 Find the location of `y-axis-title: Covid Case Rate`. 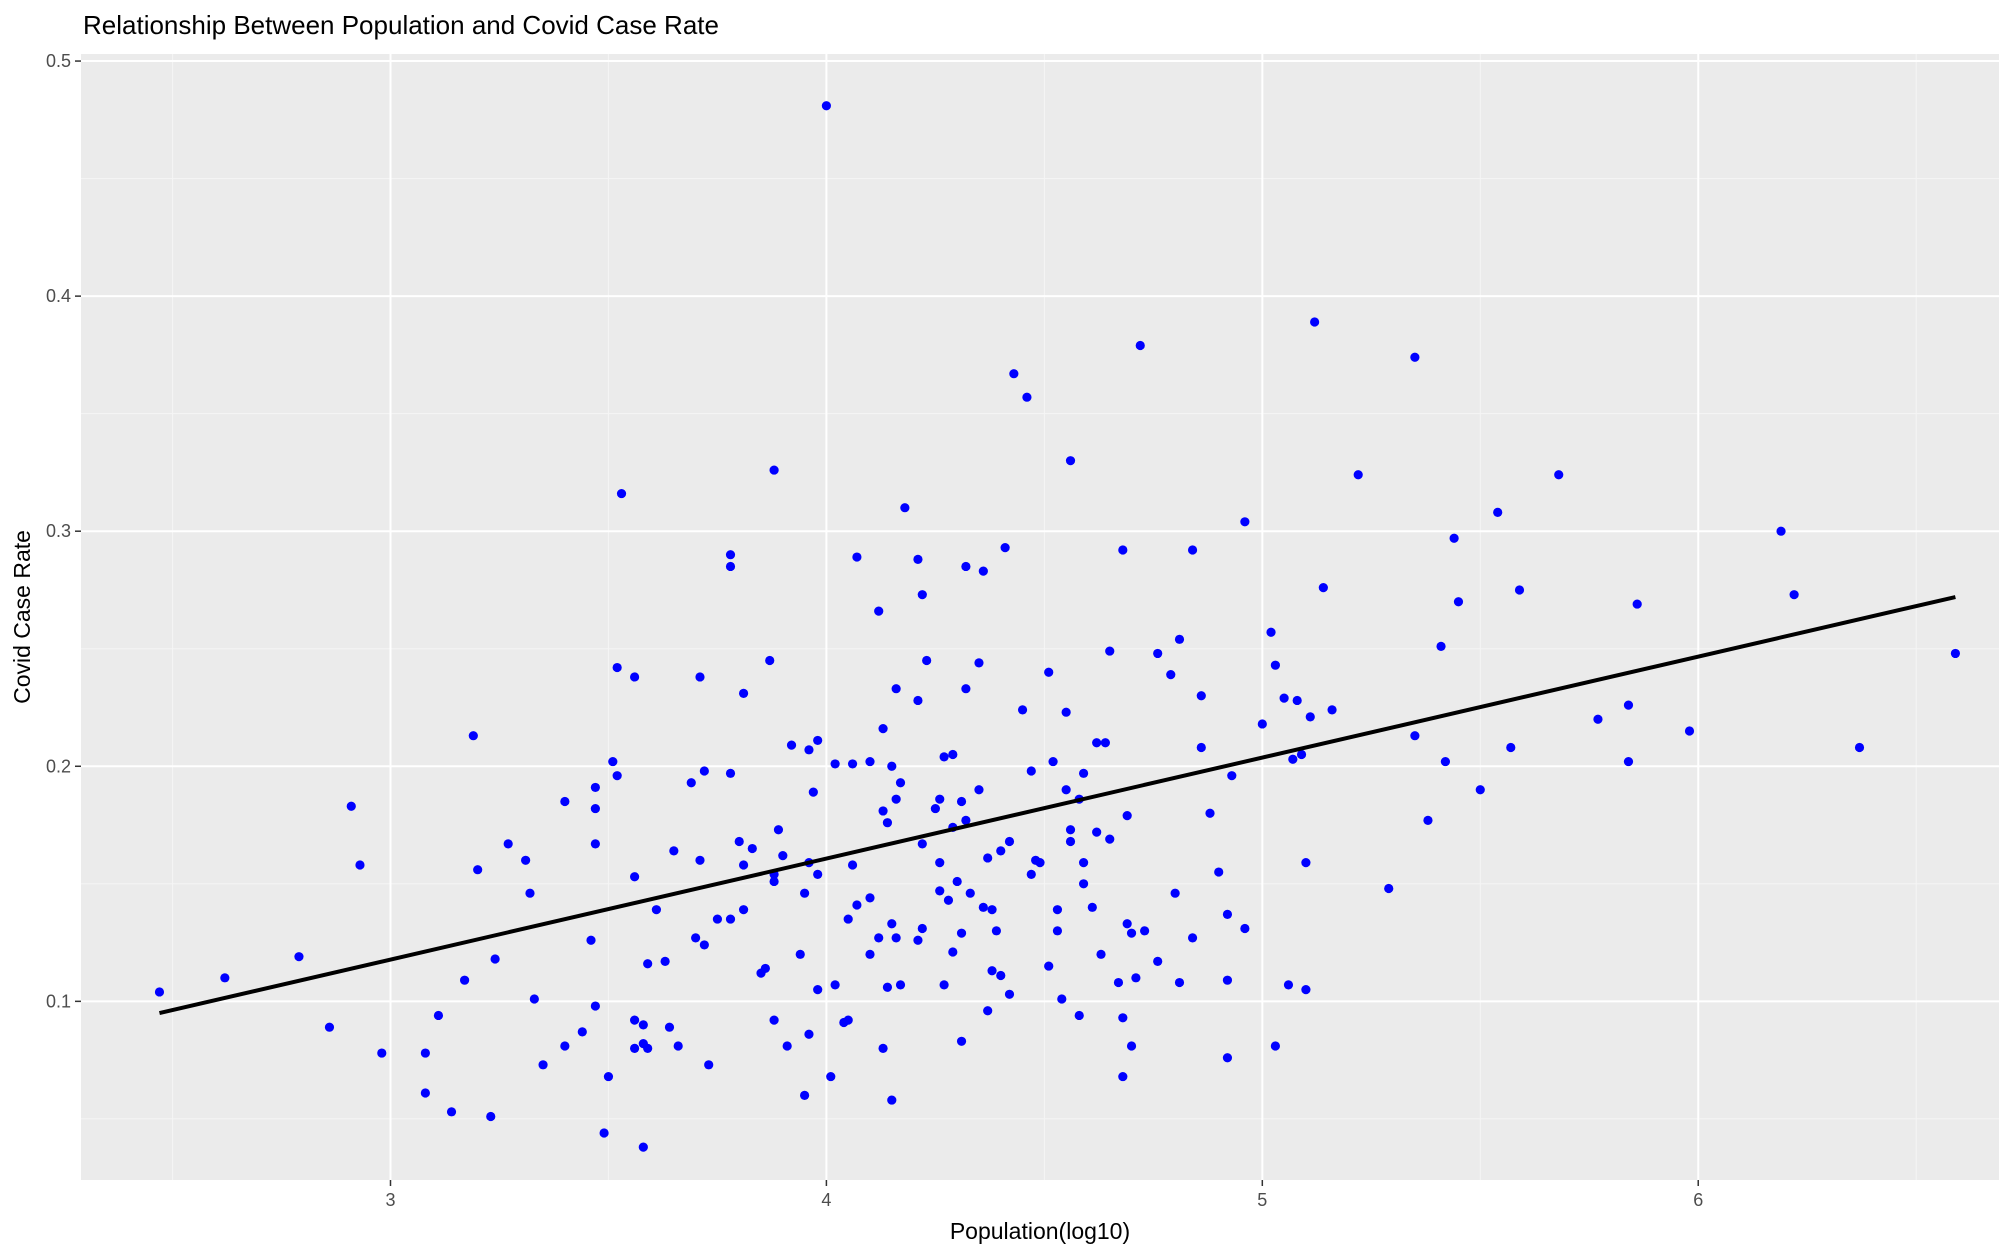

y-axis-title: Covid Case Rate is located at coordinates (22, 617).